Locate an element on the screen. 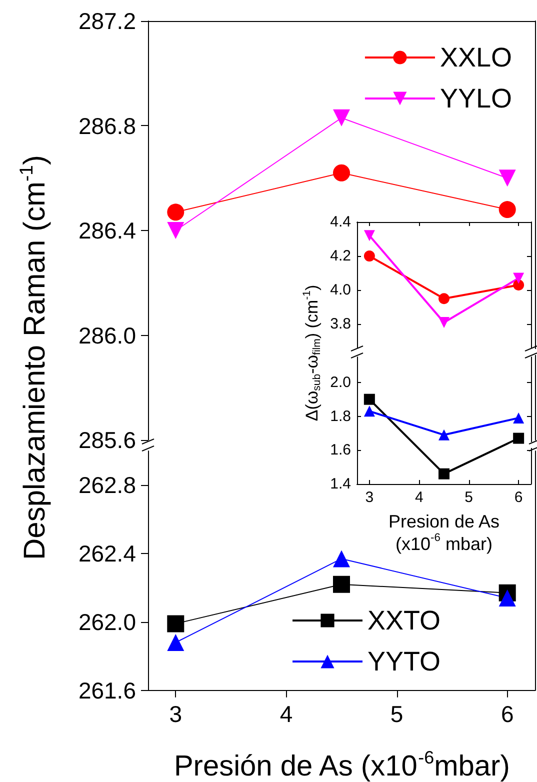 This screenshot has height=782, width=537. legend-label: XXLO is located at coordinates (476, 57).